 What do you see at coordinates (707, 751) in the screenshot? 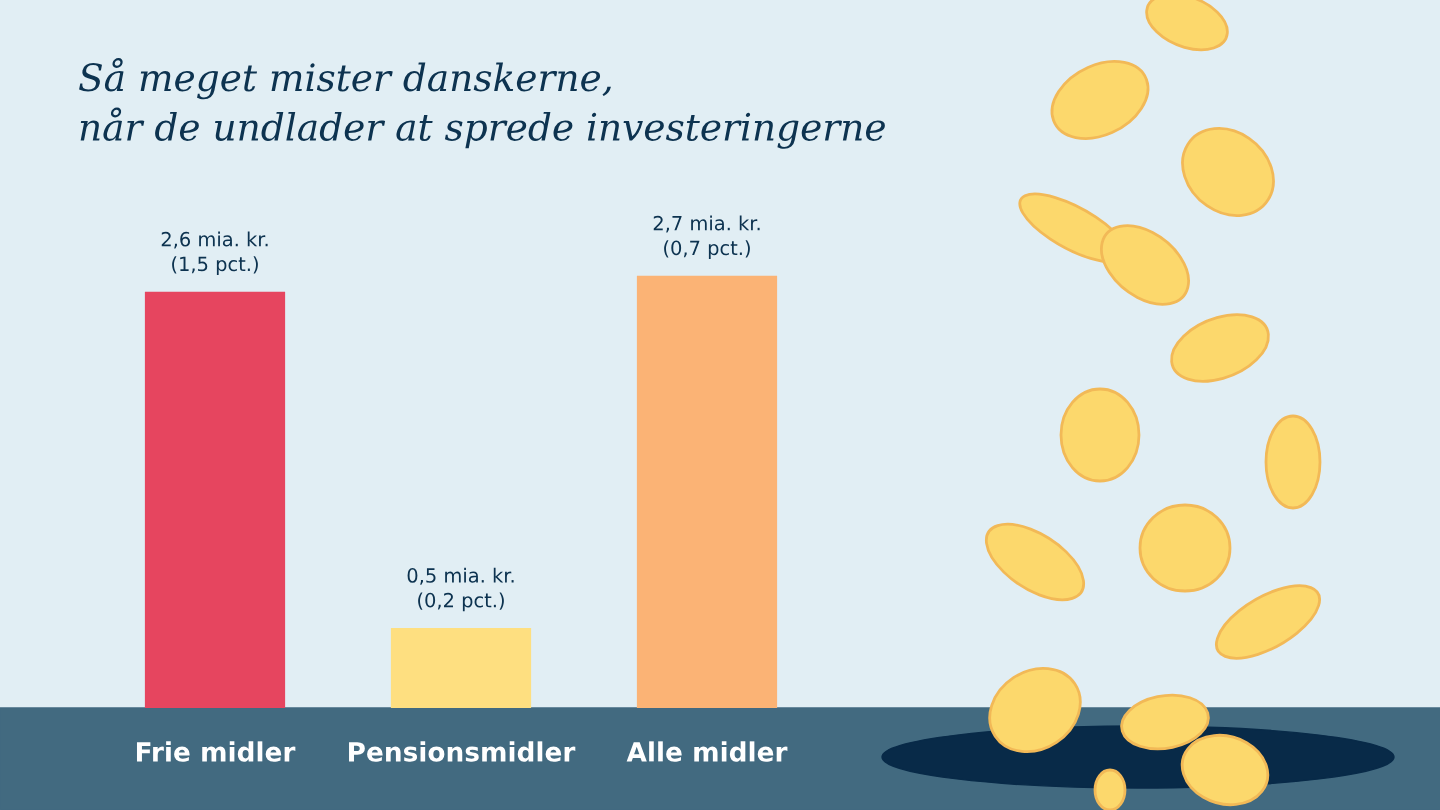
I see `x-tick-label: Alle midler` at bounding box center [707, 751].